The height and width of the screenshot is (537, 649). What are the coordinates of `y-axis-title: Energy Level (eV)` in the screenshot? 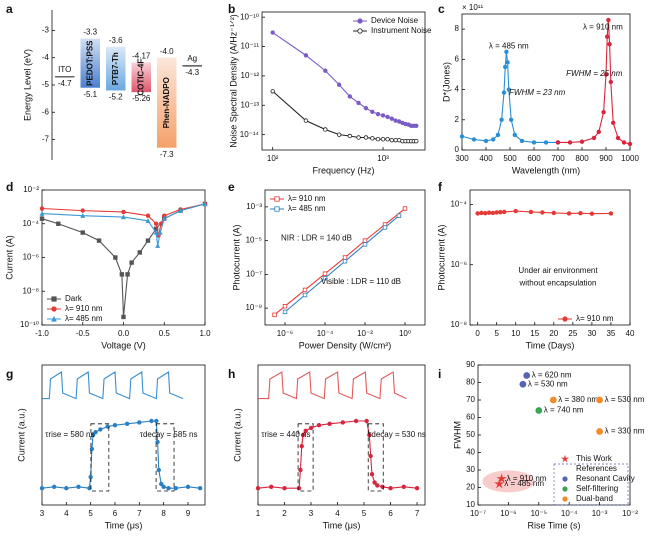 It's located at (27, 85).